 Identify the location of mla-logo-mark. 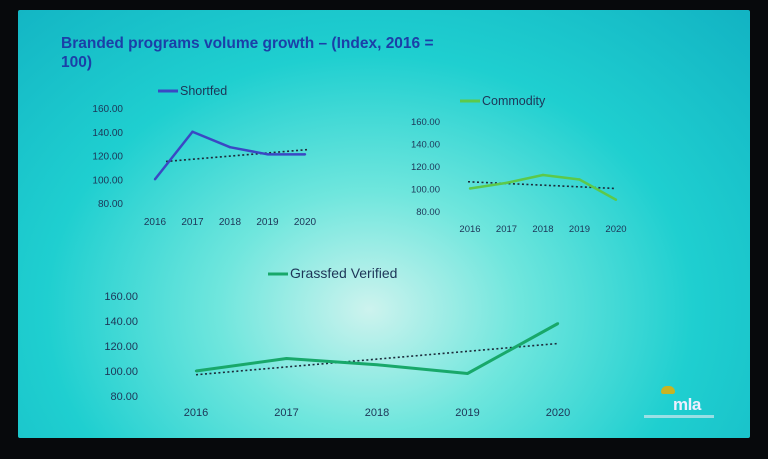
(668, 390).